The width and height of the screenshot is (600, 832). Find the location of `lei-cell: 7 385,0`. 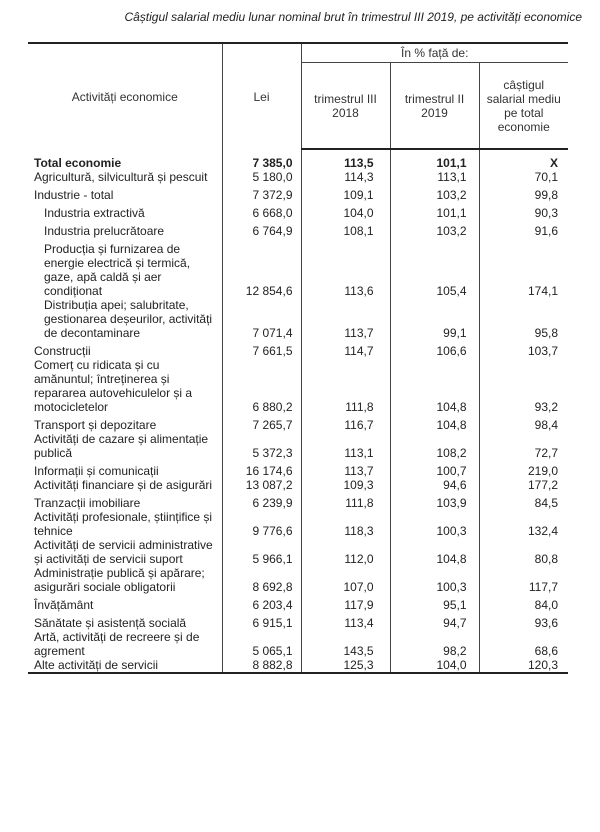

lei-cell: 7 385,0 is located at coordinates (261, 159).